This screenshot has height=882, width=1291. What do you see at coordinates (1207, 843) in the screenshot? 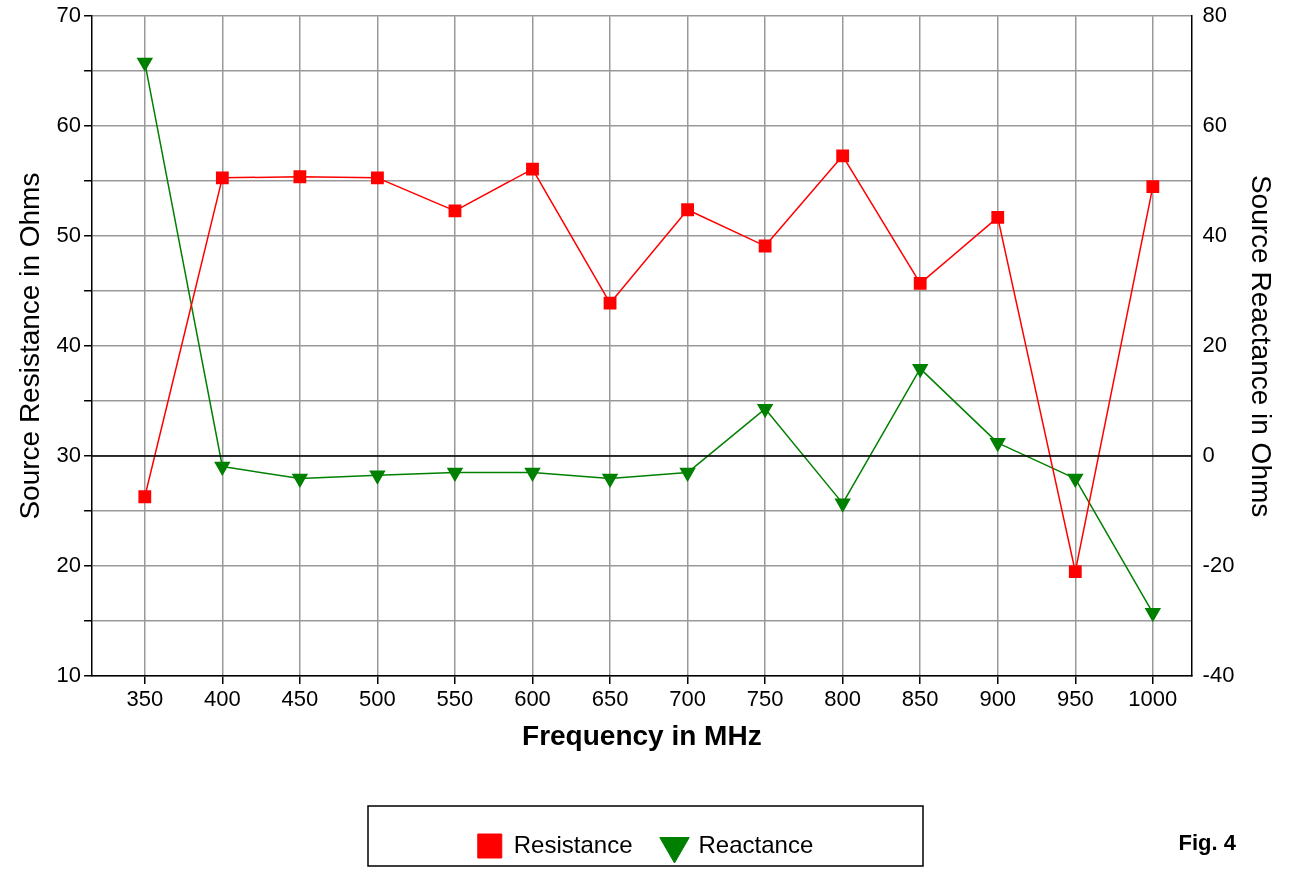
I see `caption: Fig. 4` at bounding box center [1207, 843].